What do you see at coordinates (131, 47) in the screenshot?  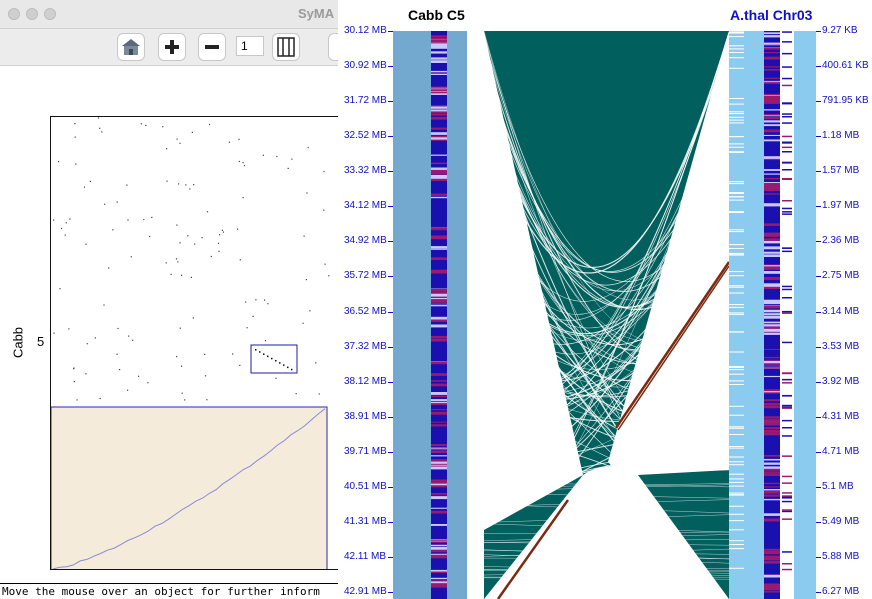 I see `home-button` at bounding box center [131, 47].